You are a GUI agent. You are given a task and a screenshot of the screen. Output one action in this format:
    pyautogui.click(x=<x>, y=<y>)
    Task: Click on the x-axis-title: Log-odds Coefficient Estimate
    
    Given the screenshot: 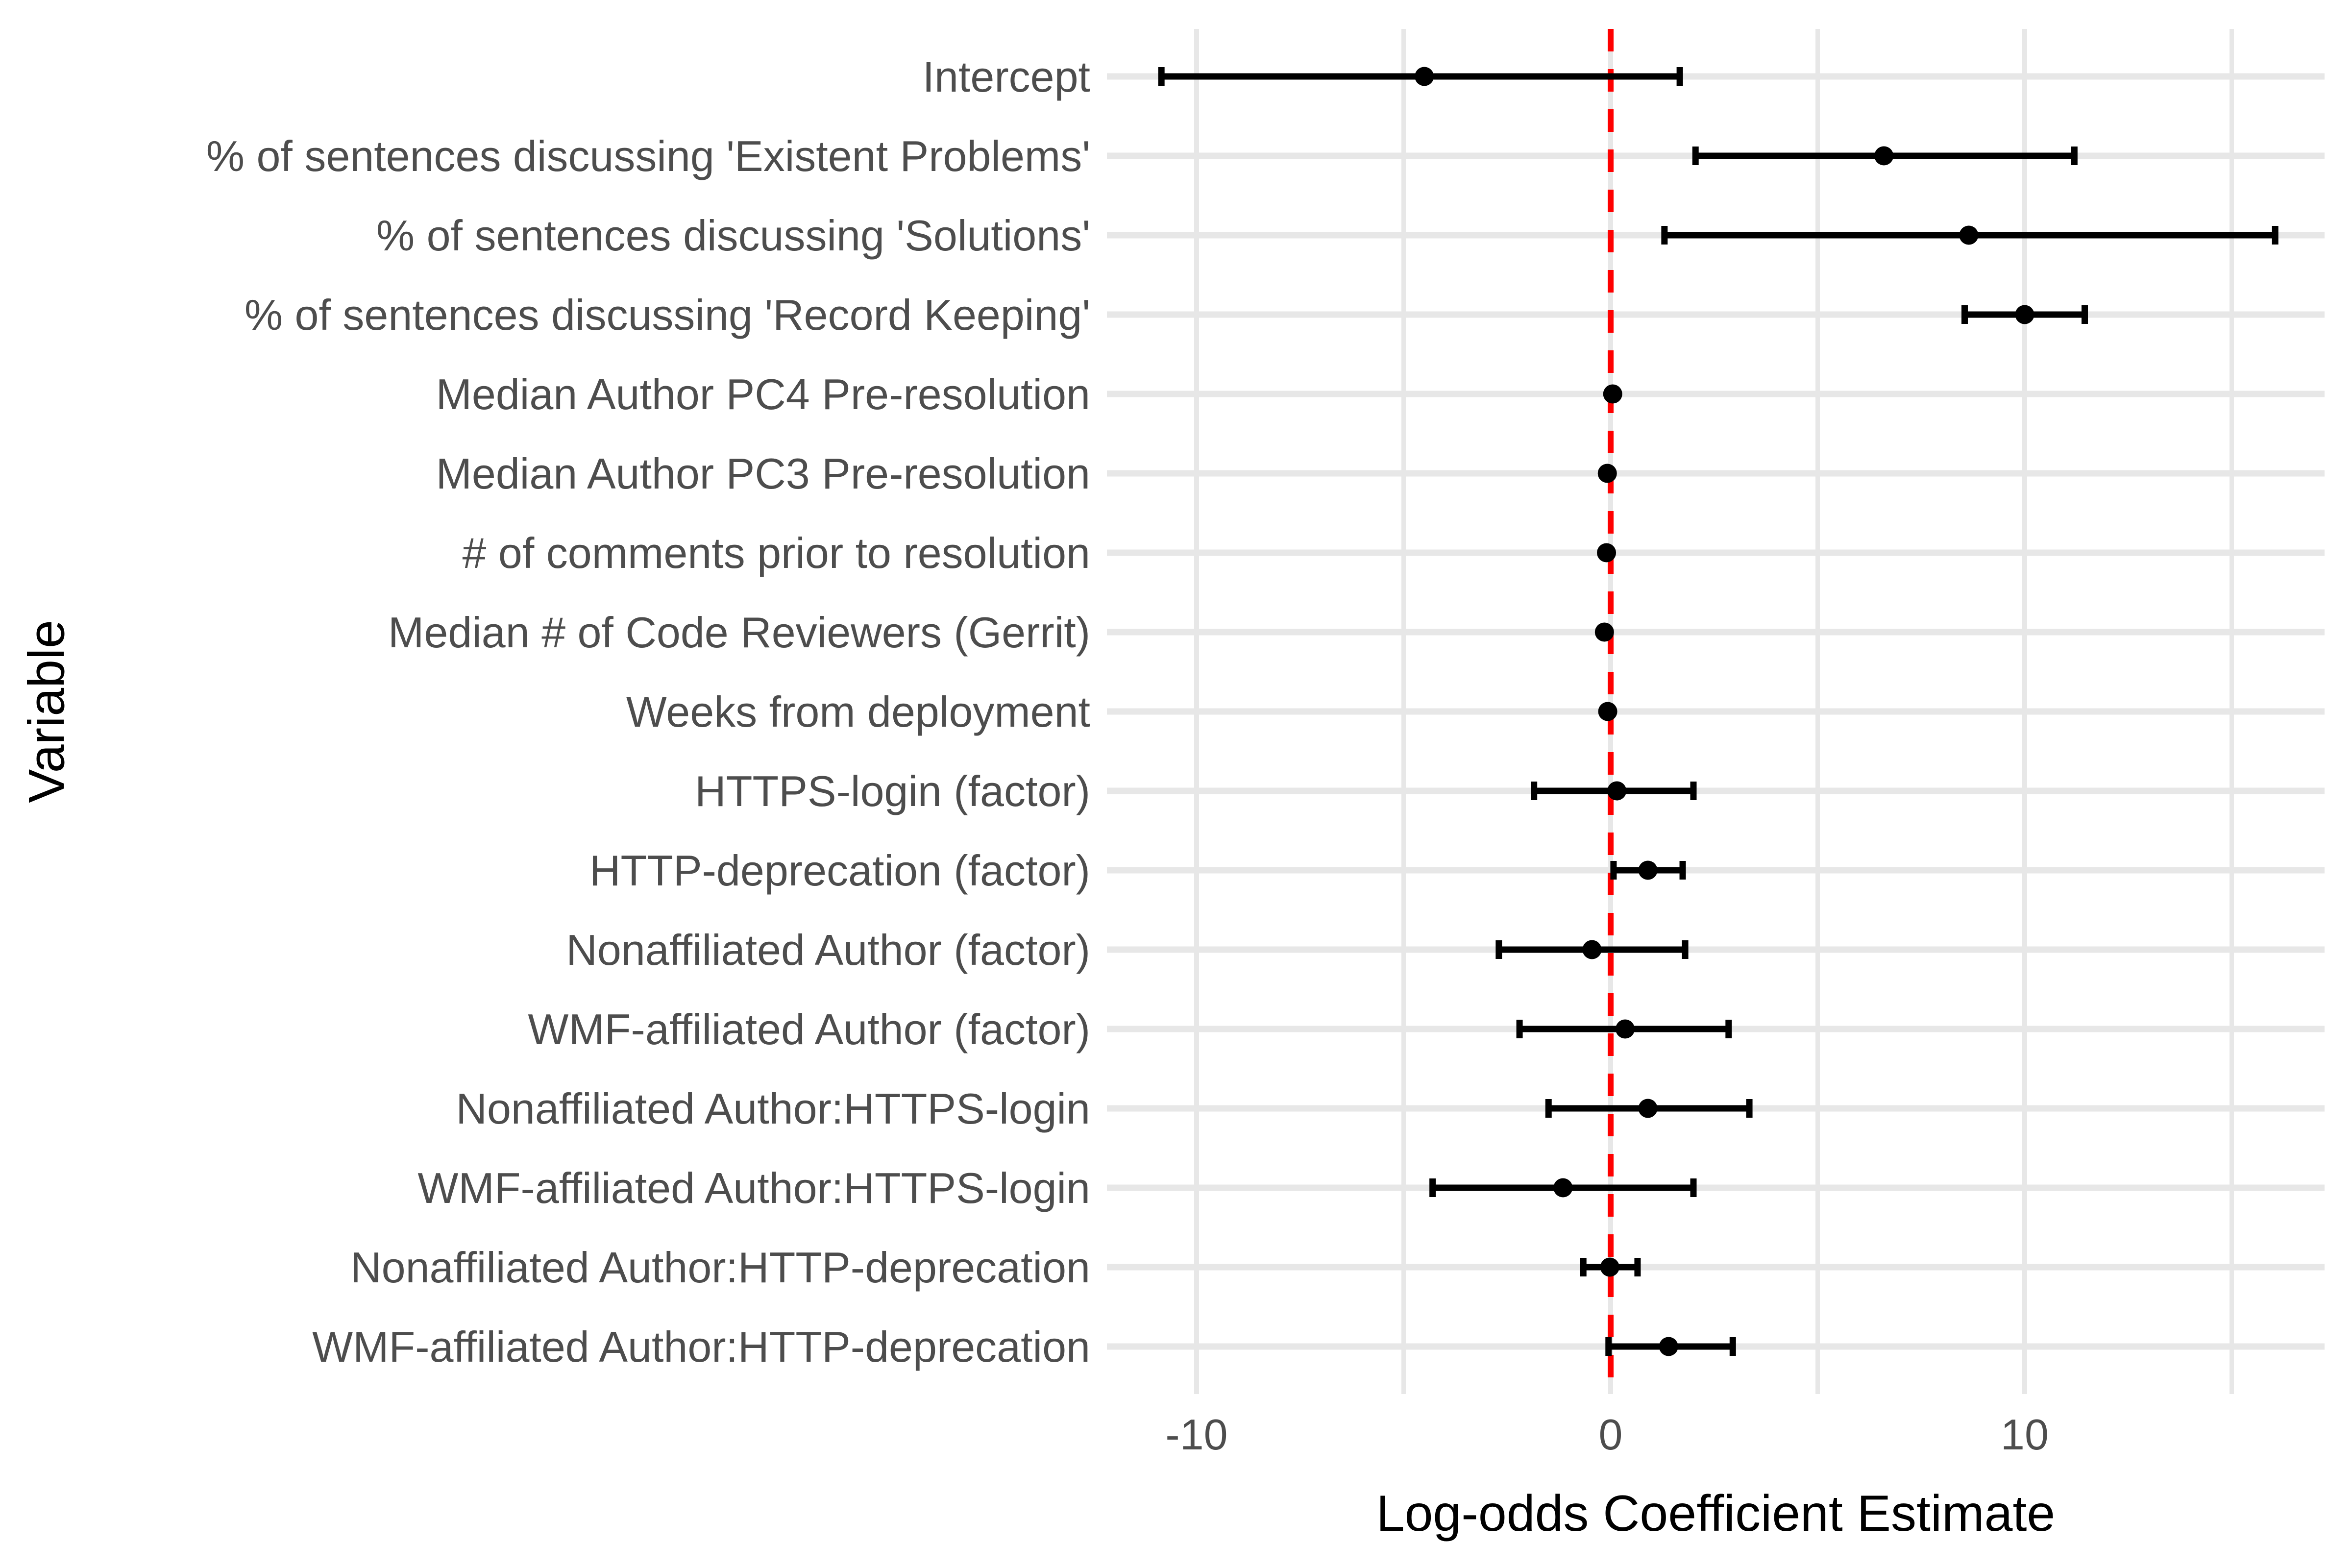 What is the action you would take?
    pyautogui.click(x=1716, y=1513)
    